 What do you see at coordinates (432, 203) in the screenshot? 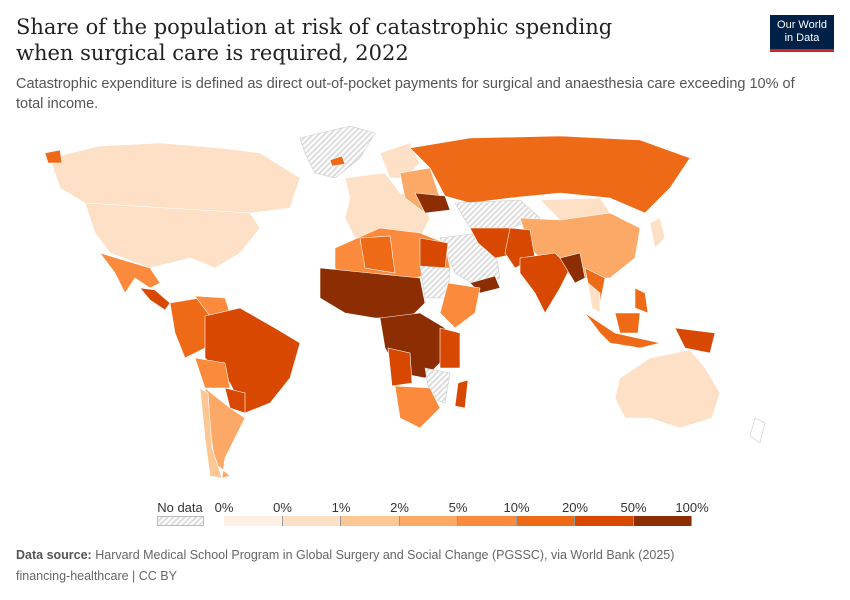
I see `region-ukraine` at bounding box center [432, 203].